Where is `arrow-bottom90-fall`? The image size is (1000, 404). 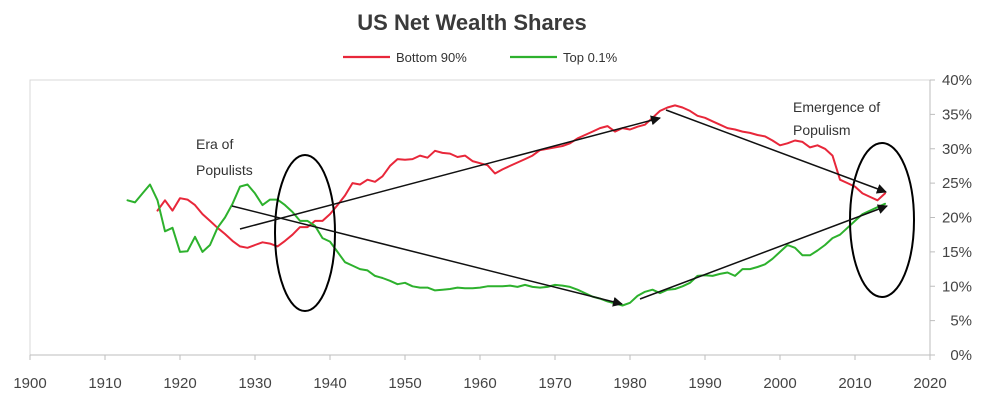 arrow-bottom90-fall is located at coordinates (776, 151).